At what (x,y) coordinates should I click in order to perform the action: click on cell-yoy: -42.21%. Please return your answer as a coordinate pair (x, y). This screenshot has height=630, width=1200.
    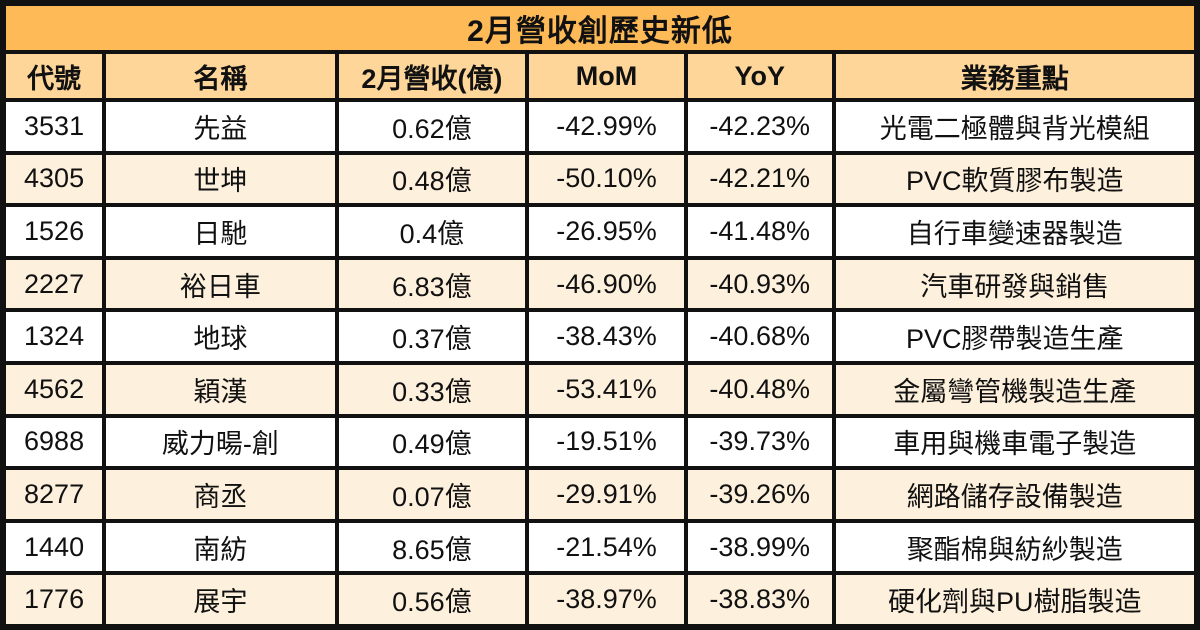
    Looking at the image, I should click on (759, 179).